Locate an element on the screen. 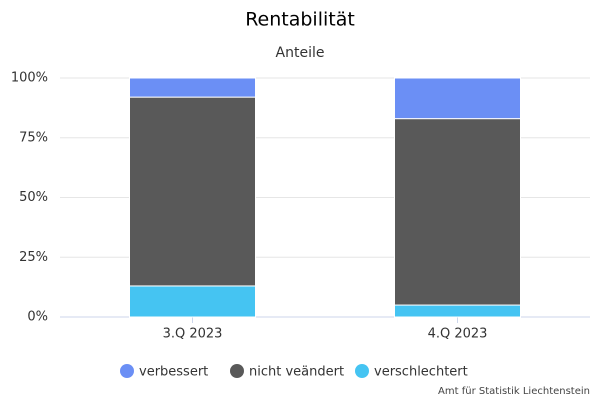 The height and width of the screenshot is (404, 600). x-tick-label: 3.Q 2023 is located at coordinates (193, 334).